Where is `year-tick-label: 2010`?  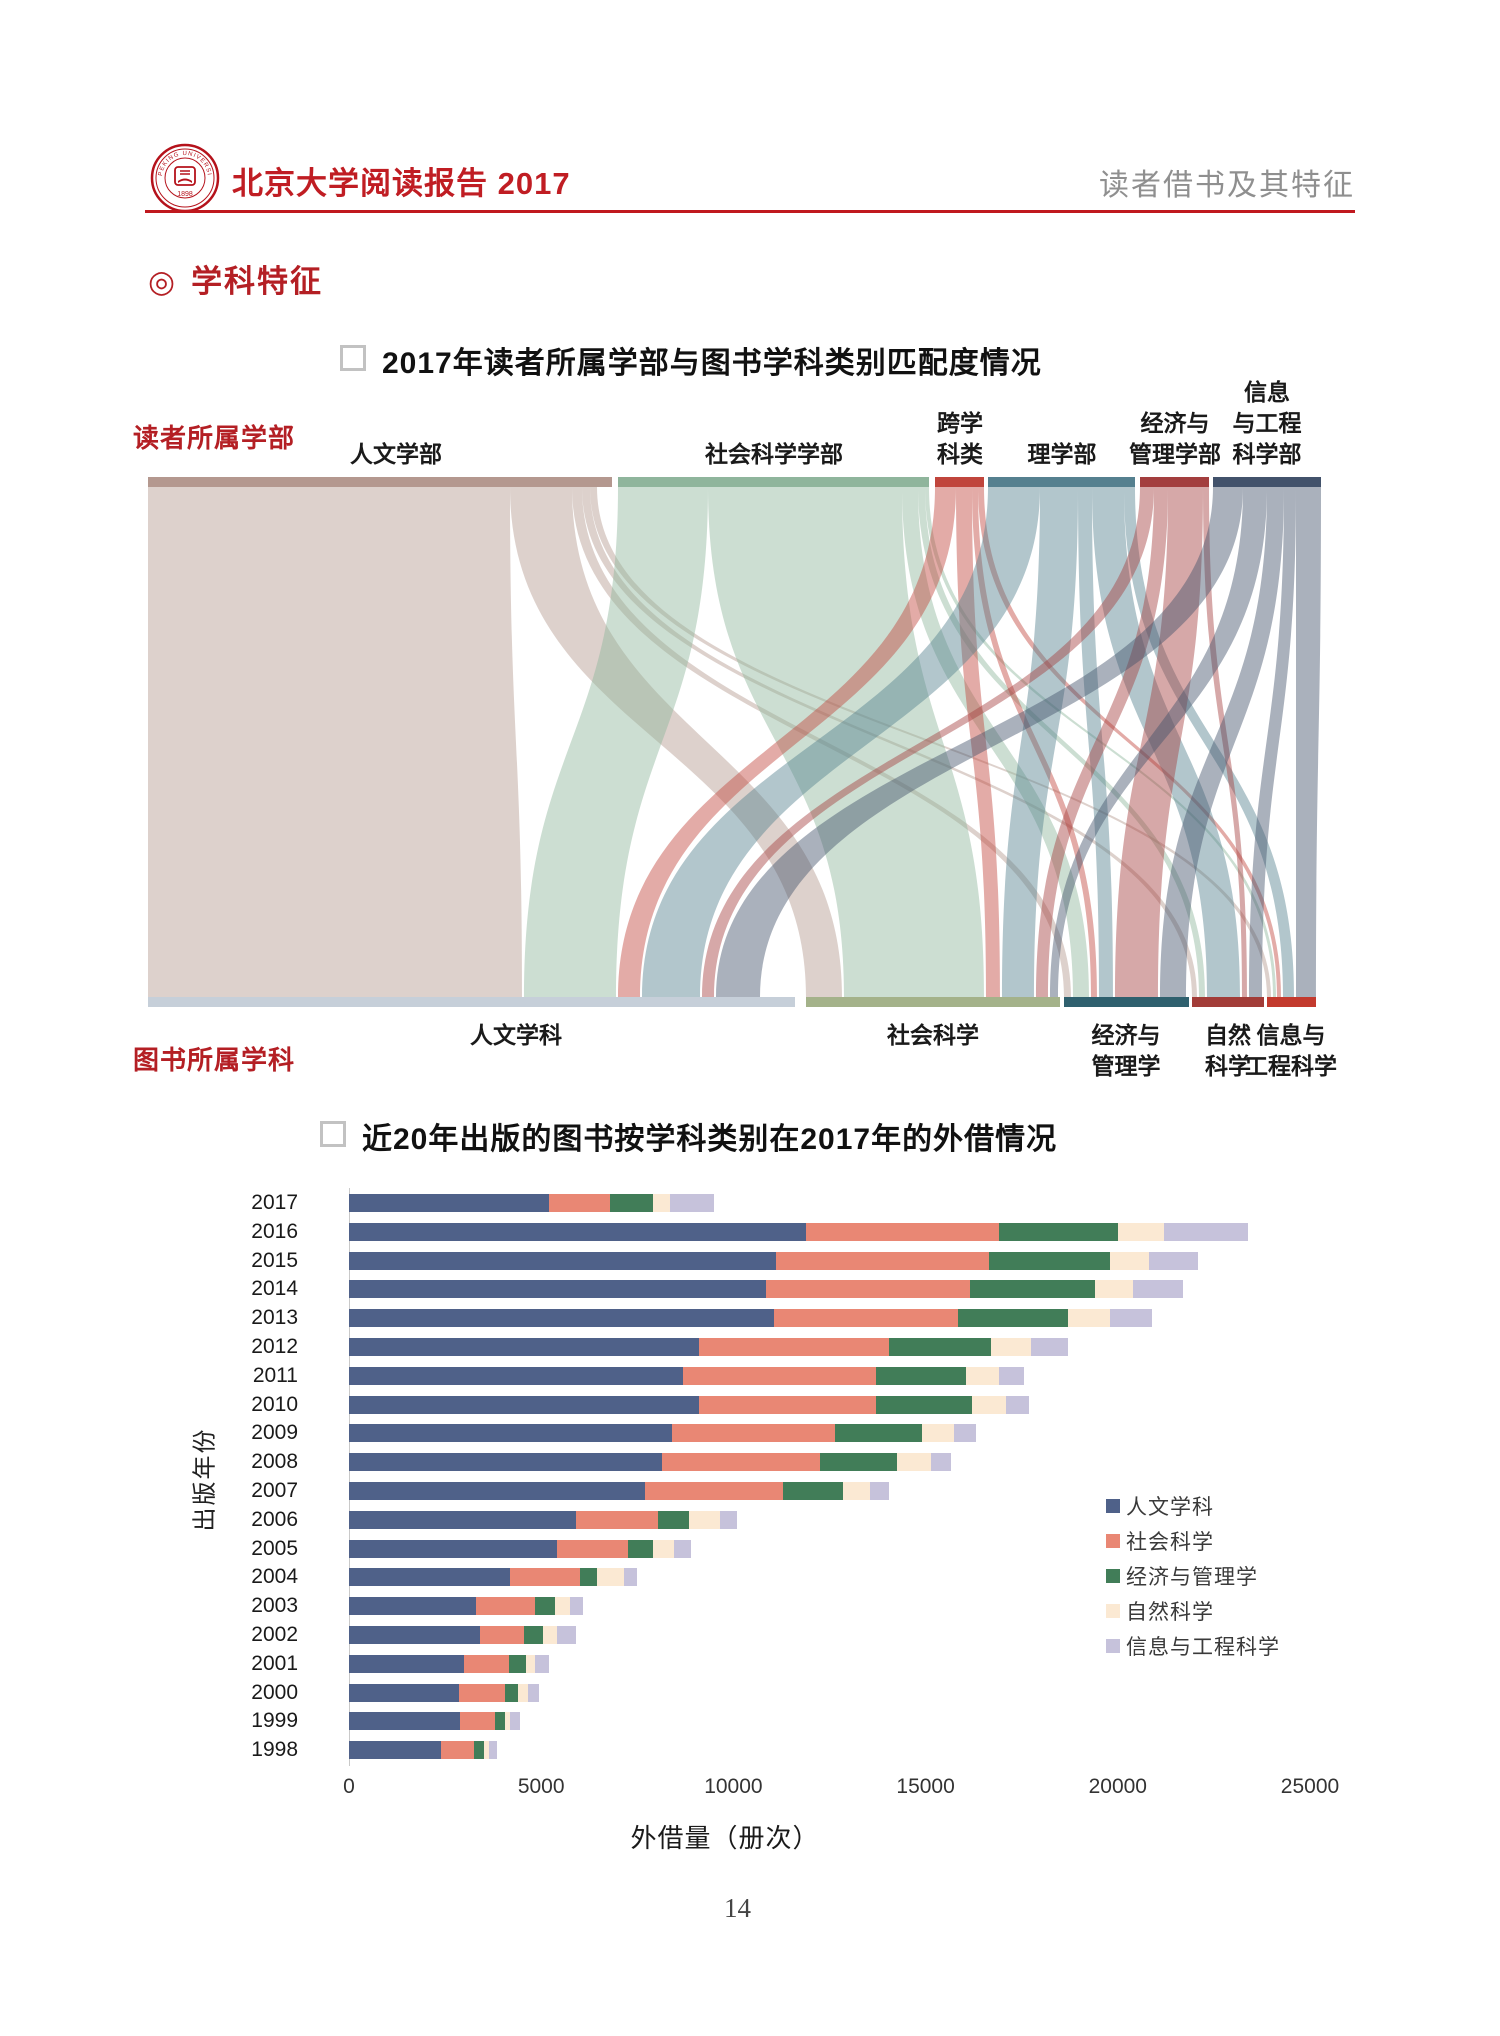 year-tick-label: 2010 is located at coordinates (274, 1404).